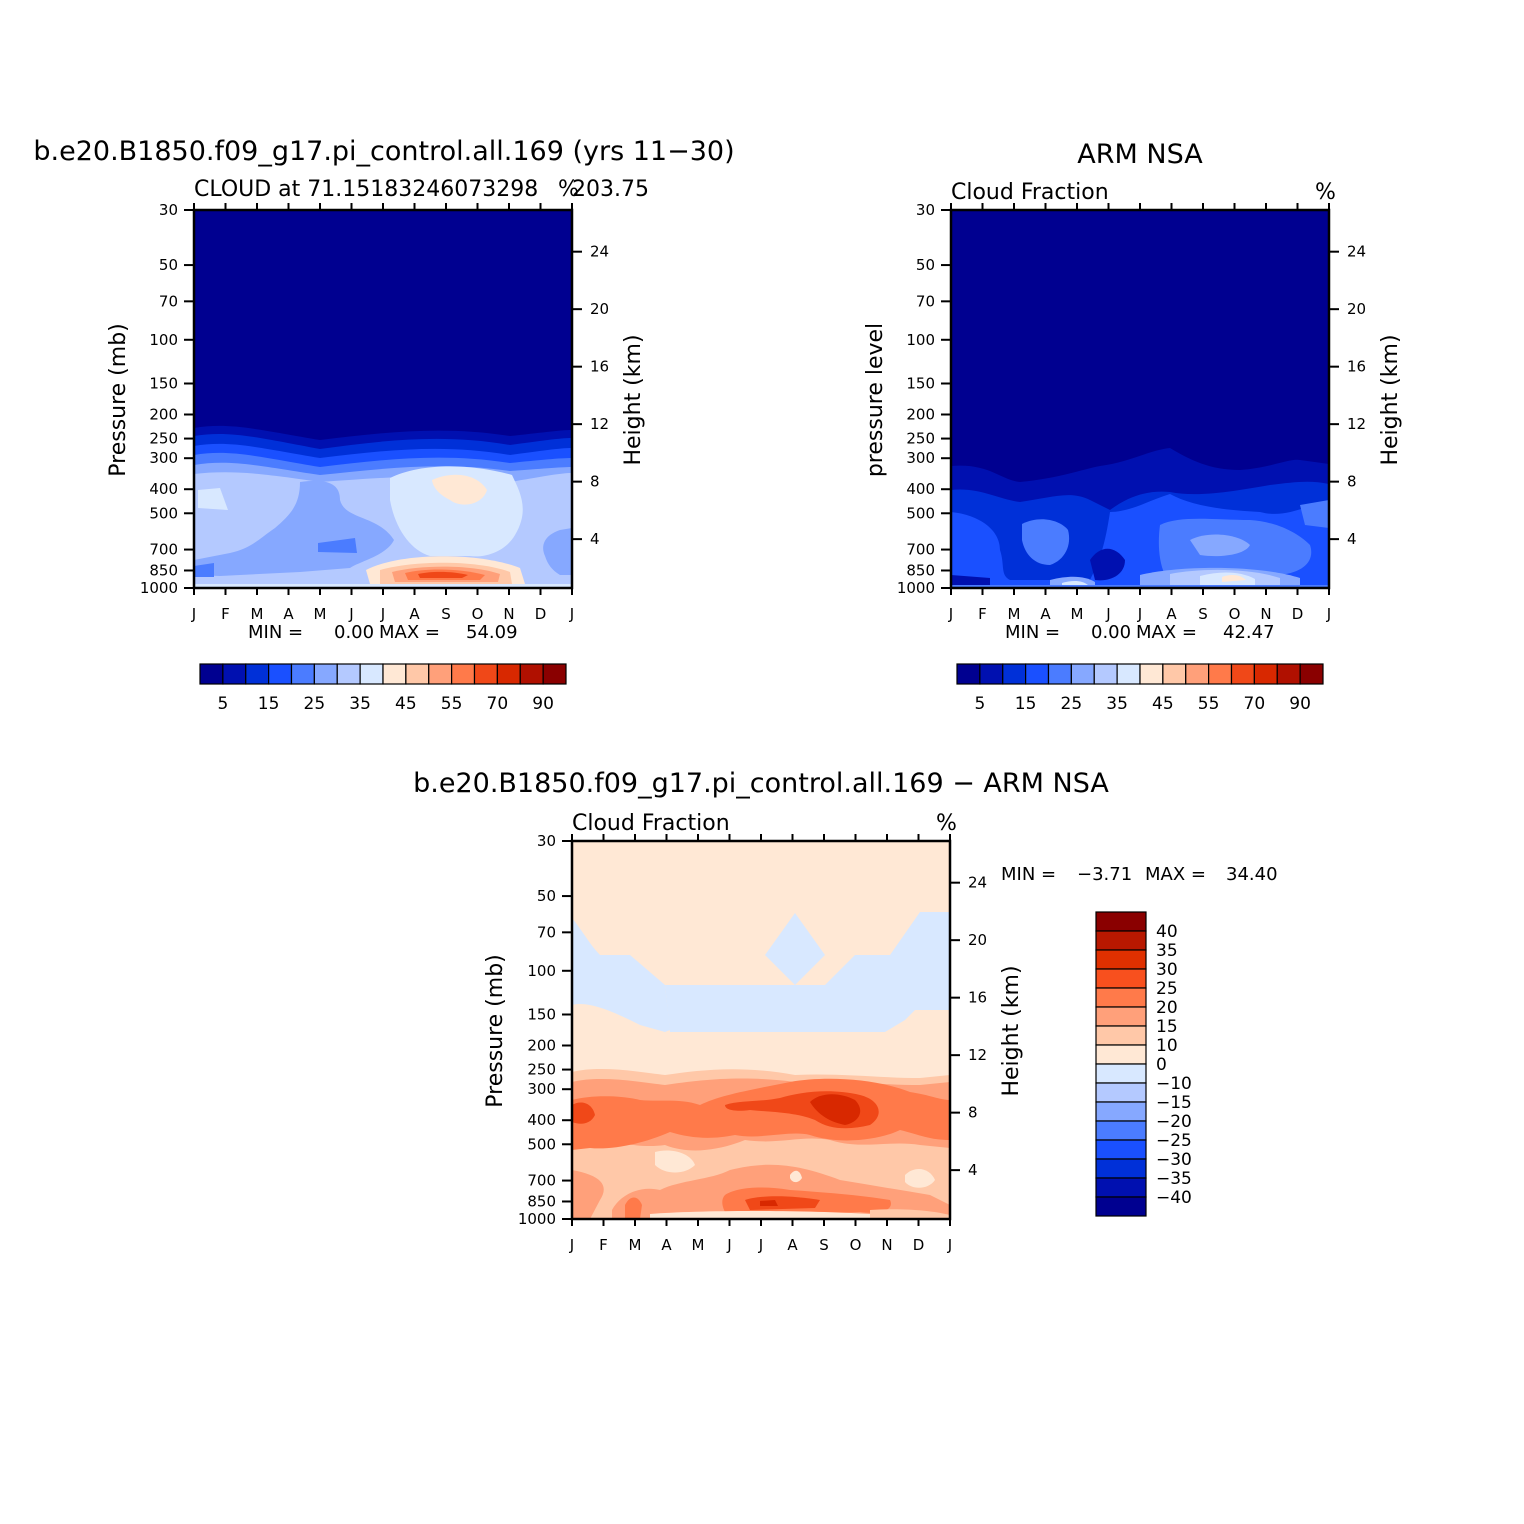  Describe the element at coordinates (159, 588) in the screenshot. I see `model-ytick-label: 1000` at that location.